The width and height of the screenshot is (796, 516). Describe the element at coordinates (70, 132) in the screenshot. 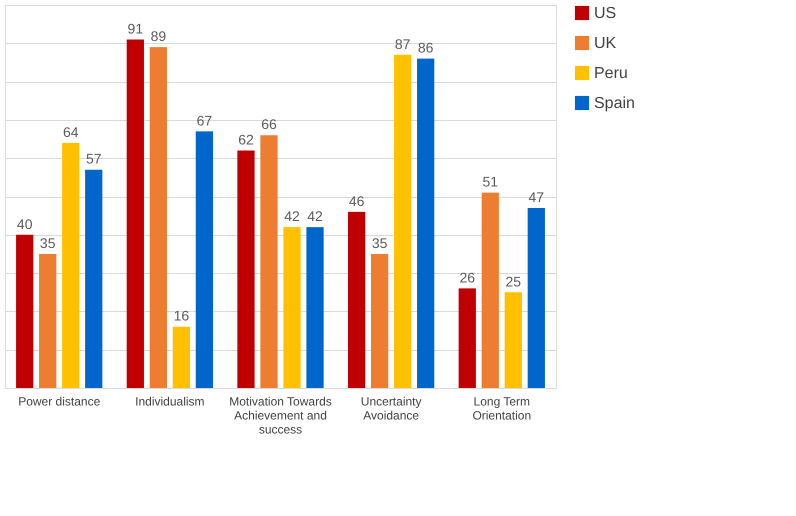

I see `data-label: 64` at that location.